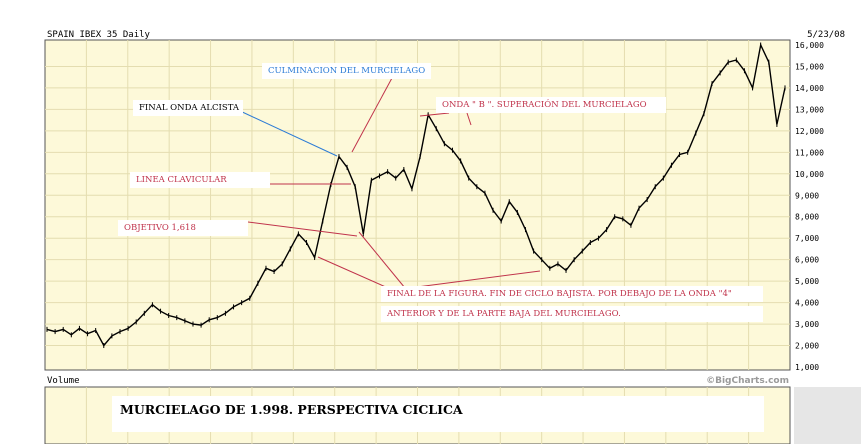  I want to click on y-tick-label: 14,000, so click(809, 88).